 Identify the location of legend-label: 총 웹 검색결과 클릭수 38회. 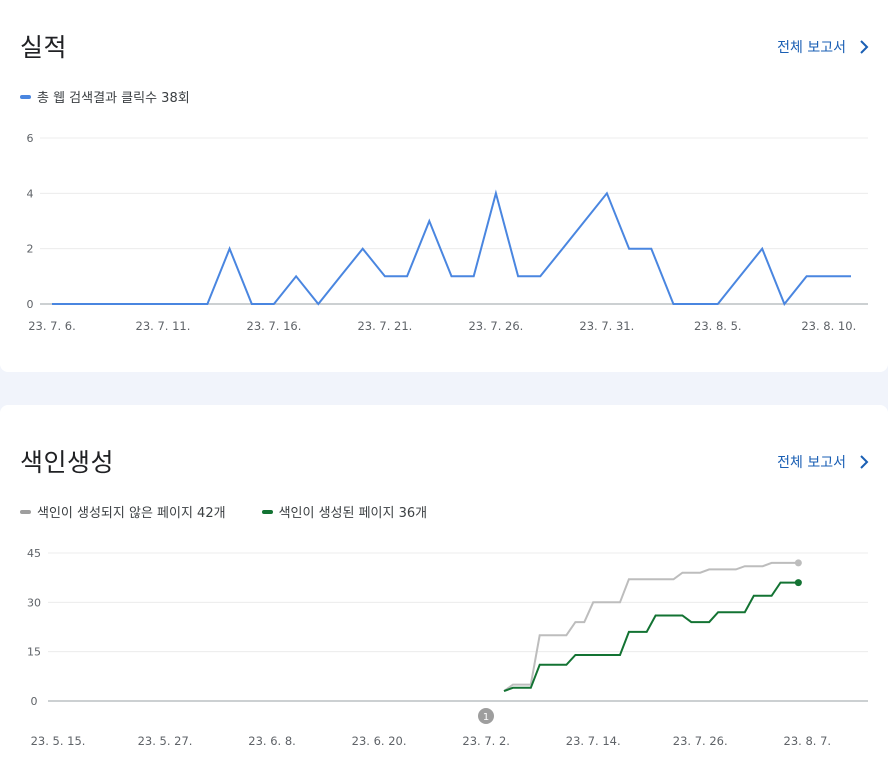
(113, 98).